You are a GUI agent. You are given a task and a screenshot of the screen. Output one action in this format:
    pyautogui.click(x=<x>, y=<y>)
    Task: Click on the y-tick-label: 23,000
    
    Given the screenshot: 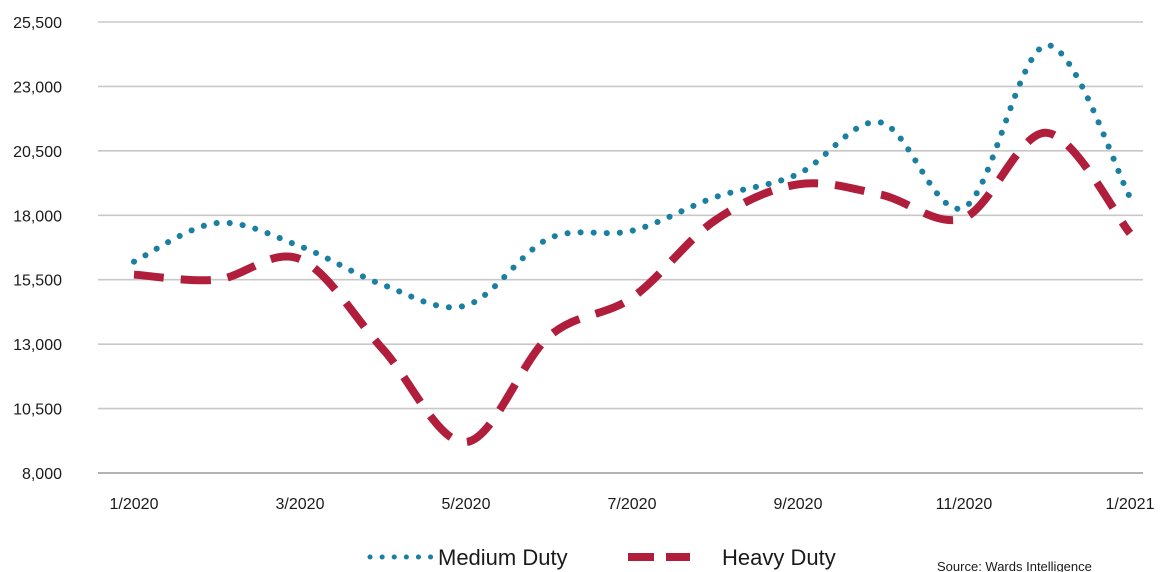 What is the action you would take?
    pyautogui.click(x=37, y=87)
    